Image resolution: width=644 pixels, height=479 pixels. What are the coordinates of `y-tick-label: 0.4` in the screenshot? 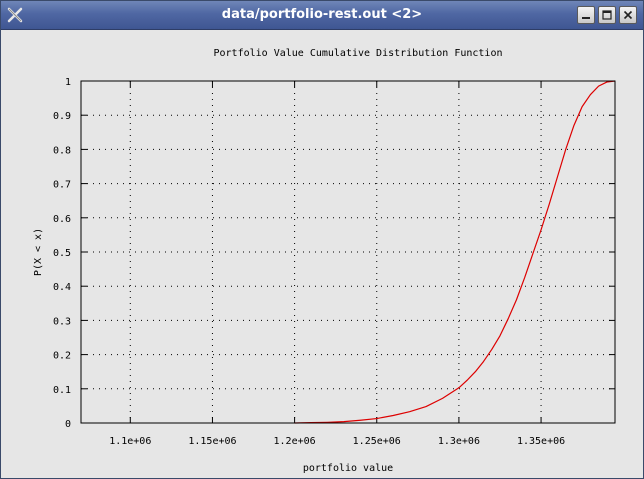 It's located at (62, 287).